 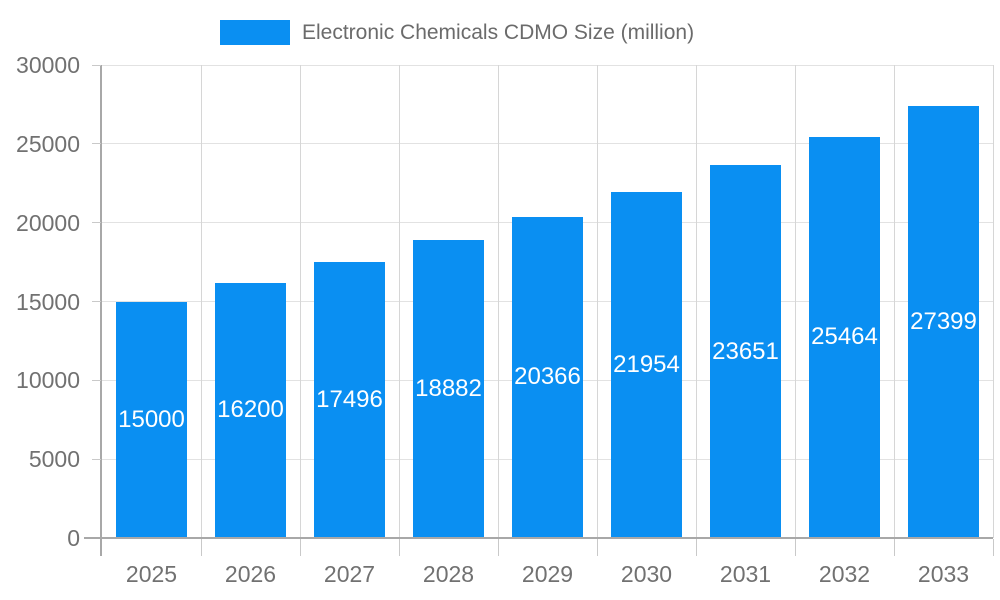 I want to click on x-tick-label: 2027, so click(x=349, y=574).